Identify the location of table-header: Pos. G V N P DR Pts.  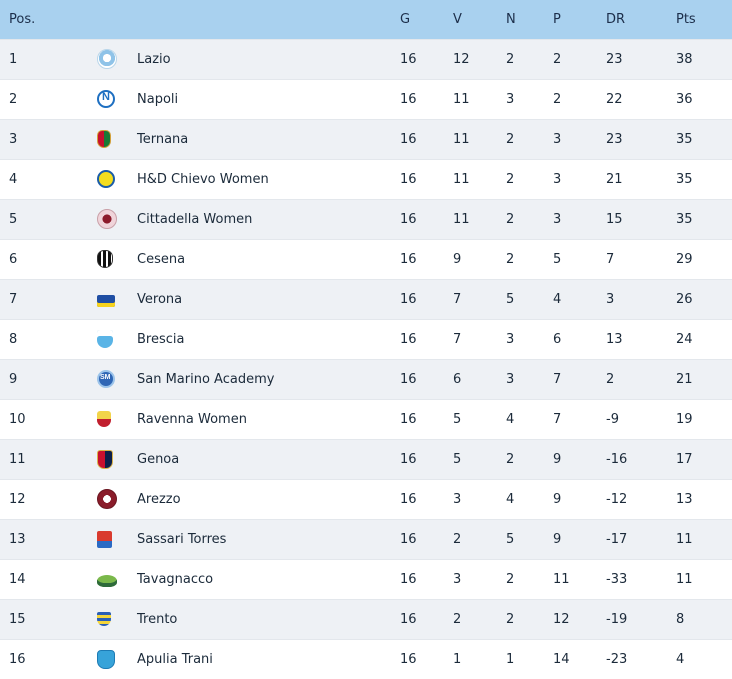
(366, 19).